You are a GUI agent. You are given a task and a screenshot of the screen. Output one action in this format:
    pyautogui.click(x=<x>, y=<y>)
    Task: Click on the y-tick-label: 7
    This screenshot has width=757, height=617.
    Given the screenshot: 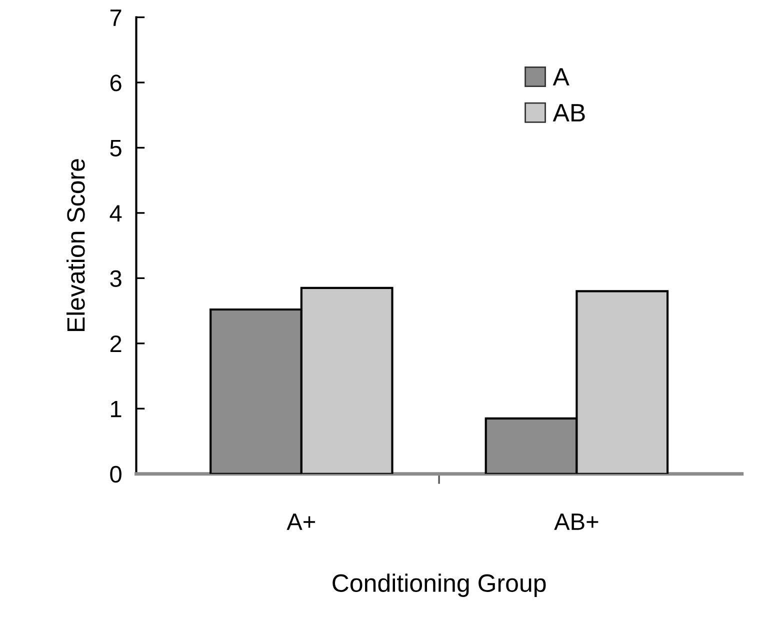 What is the action you would take?
    pyautogui.click(x=116, y=18)
    